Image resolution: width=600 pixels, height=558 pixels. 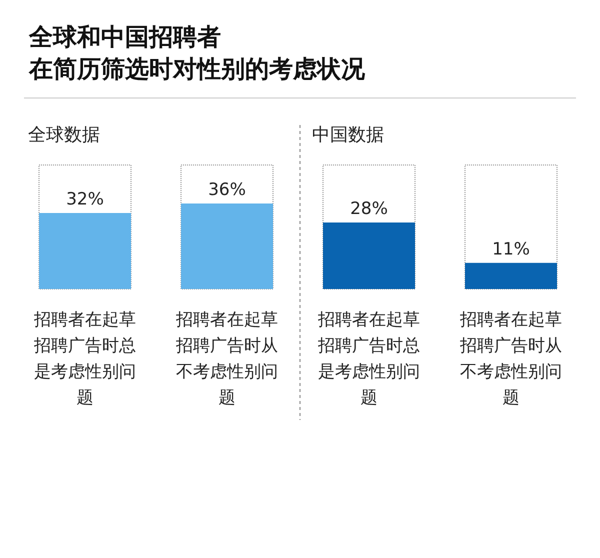 What do you see at coordinates (124, 37) in the screenshot?
I see `chart-title: 全球和中国招聘者` at bounding box center [124, 37].